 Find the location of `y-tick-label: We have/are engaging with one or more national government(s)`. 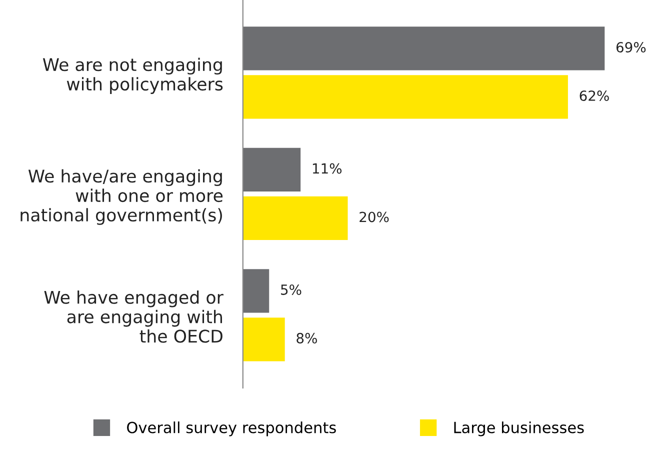

y-tick-label: We have/are engaging with one or more national government(s) is located at coordinates (121, 197).